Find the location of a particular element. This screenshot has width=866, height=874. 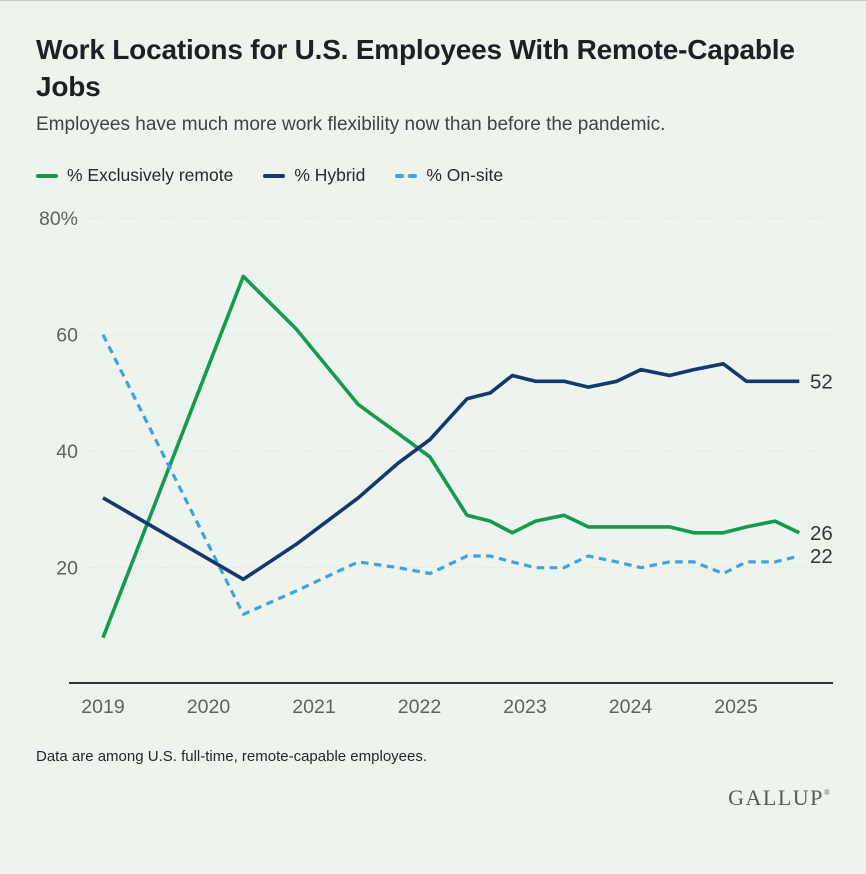

remote-line-swatch-icon is located at coordinates (47, 175).